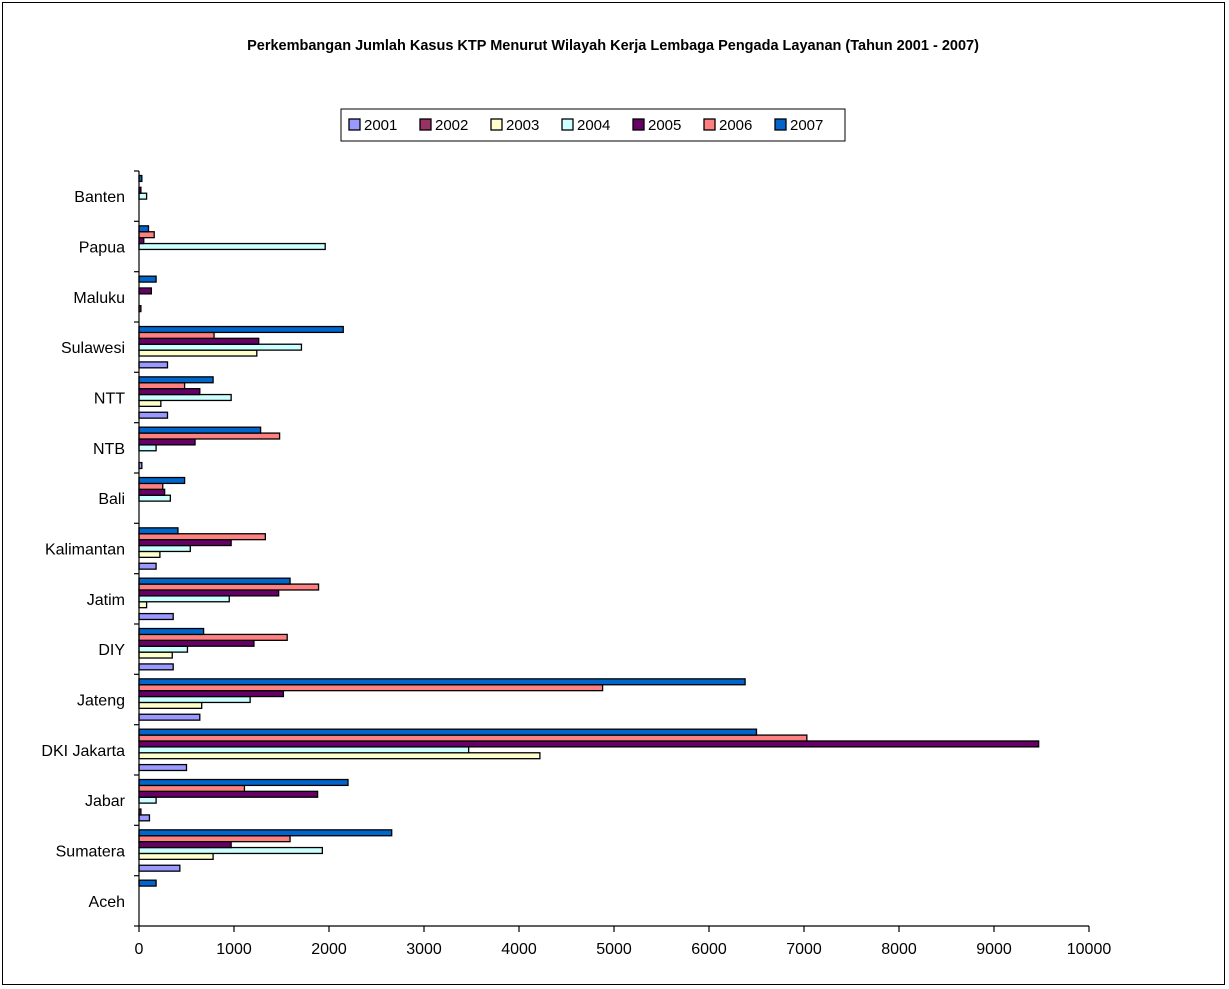  What do you see at coordinates (167, 442) in the screenshot?
I see `bar-ntb-2005` at bounding box center [167, 442].